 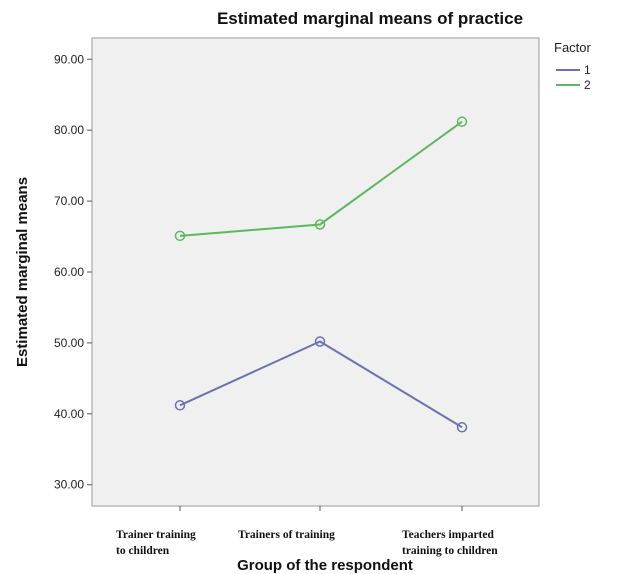 What do you see at coordinates (69, 130) in the screenshot?
I see `y-tick-label: 80.00` at bounding box center [69, 130].